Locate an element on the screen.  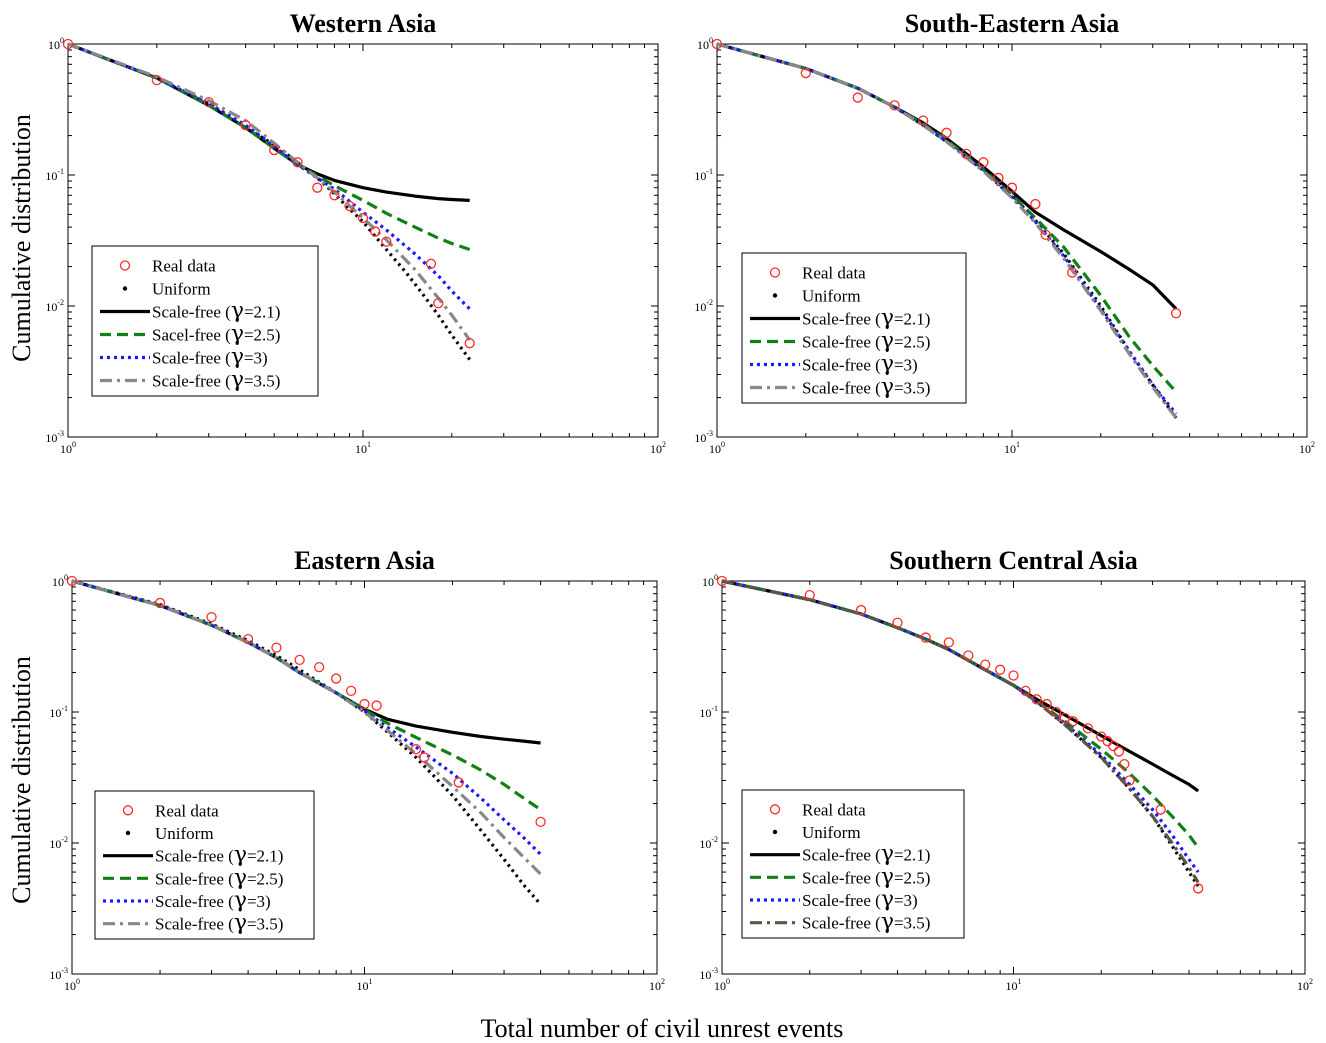
y-axis-label-bottom: Cumulative distribution is located at coordinates (21, 780).